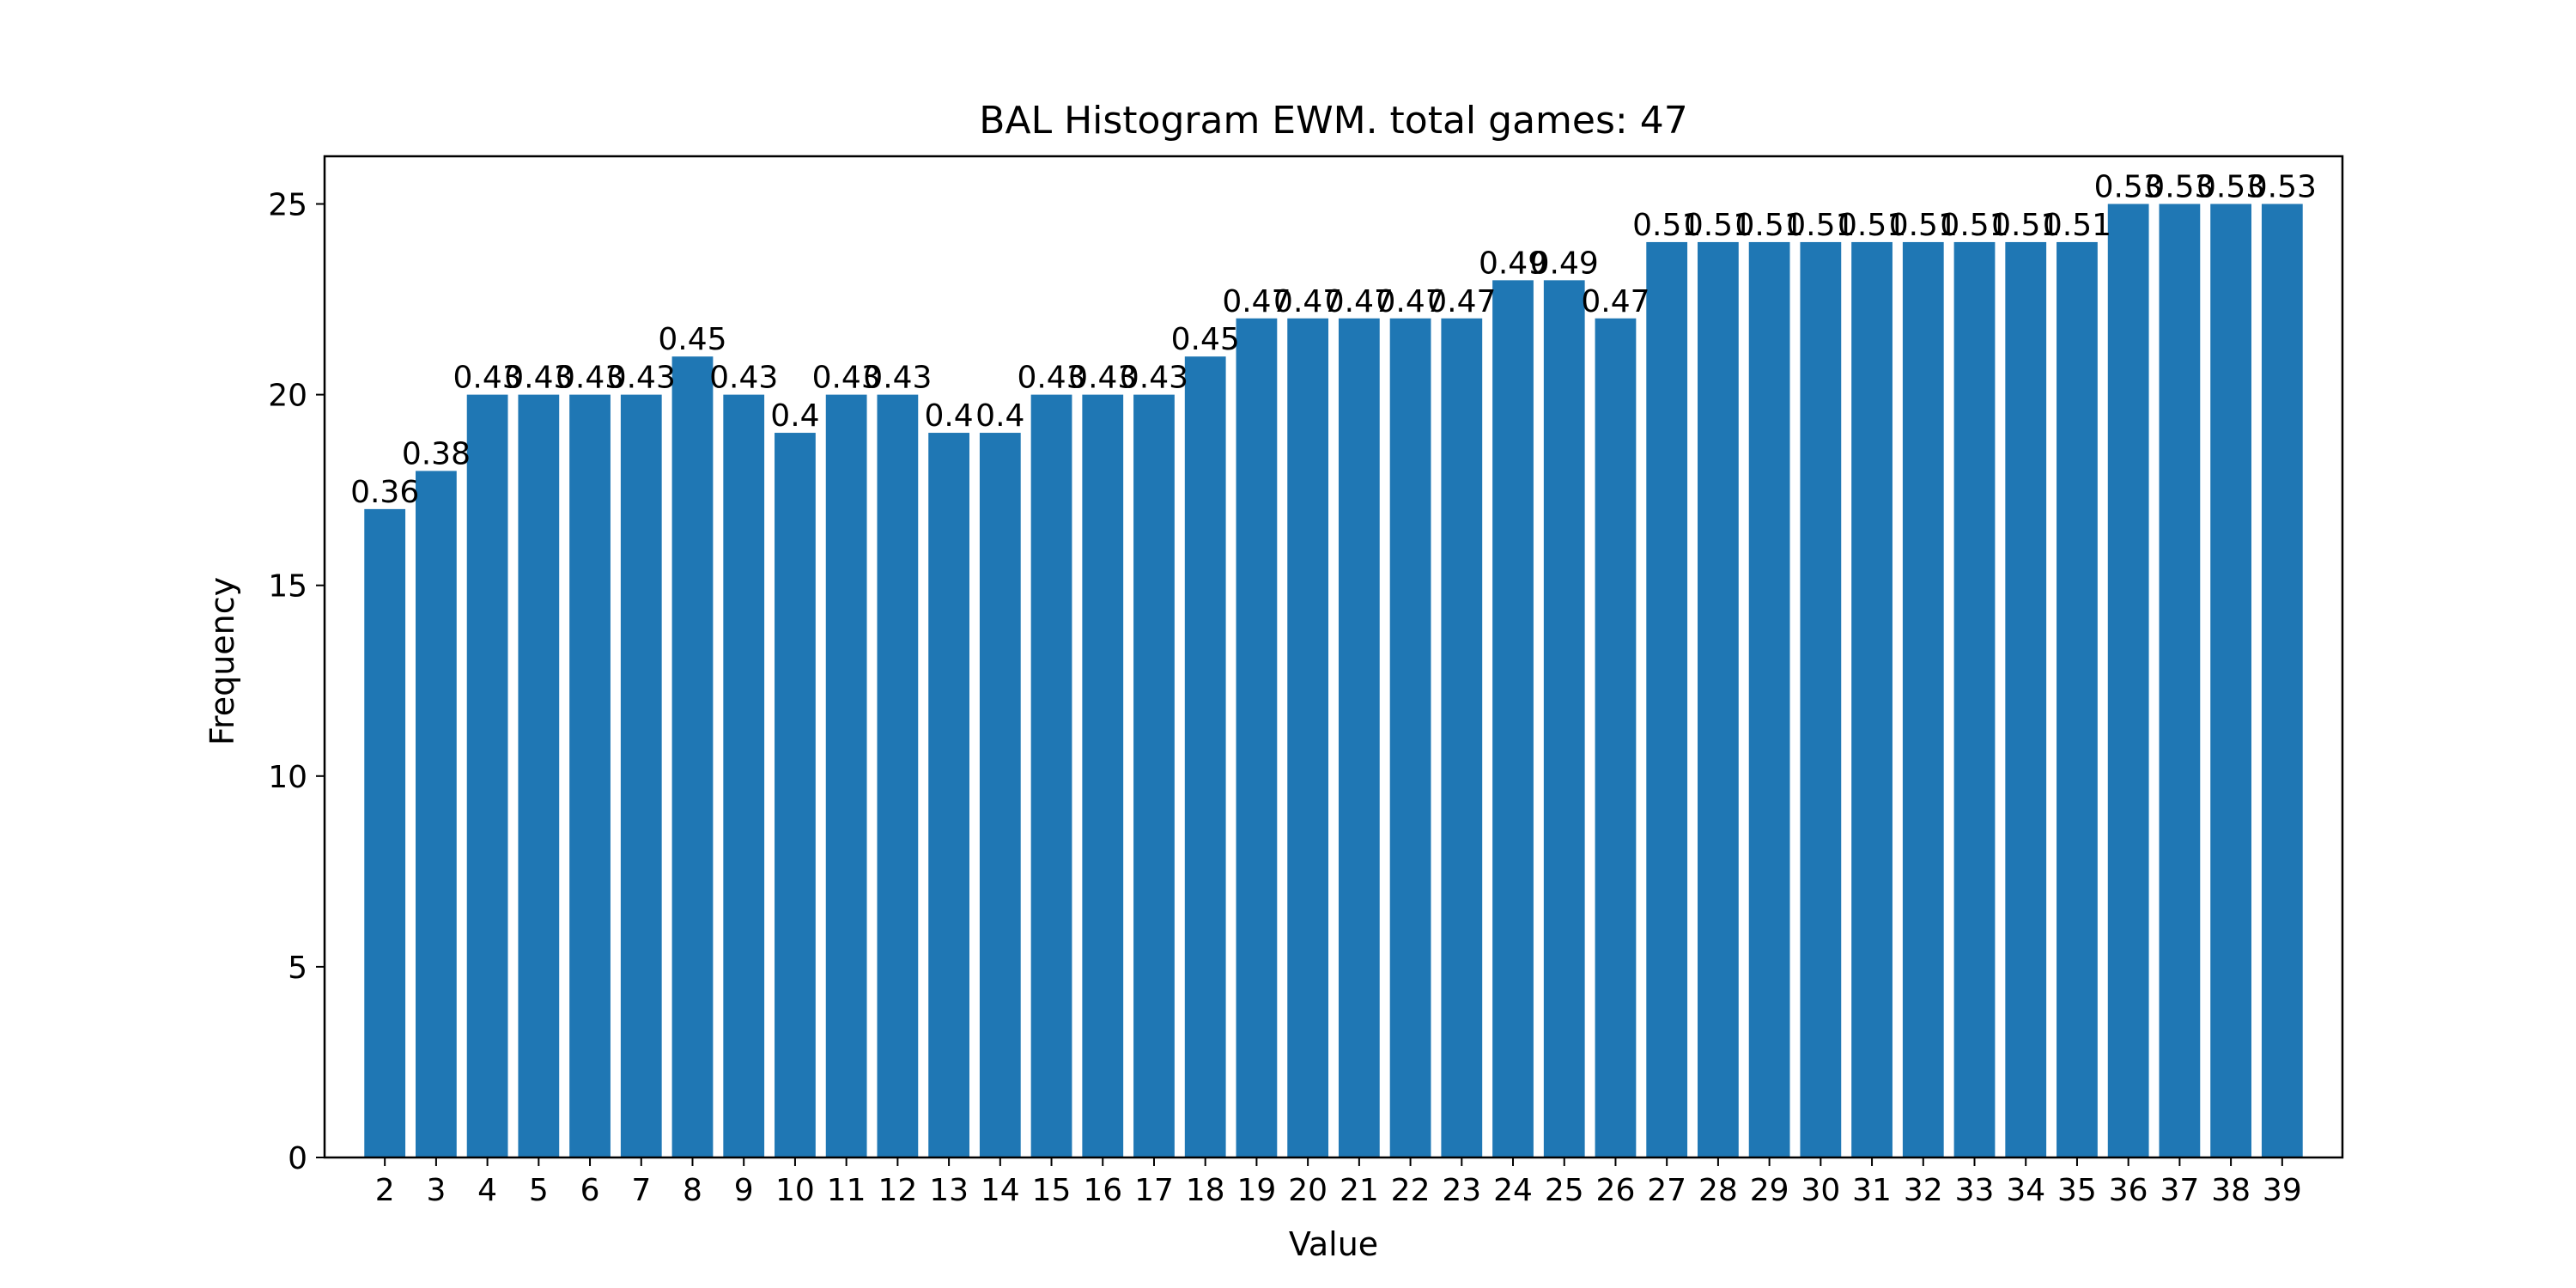  I want to click on x-tick-label: 32, so click(1923, 1191).